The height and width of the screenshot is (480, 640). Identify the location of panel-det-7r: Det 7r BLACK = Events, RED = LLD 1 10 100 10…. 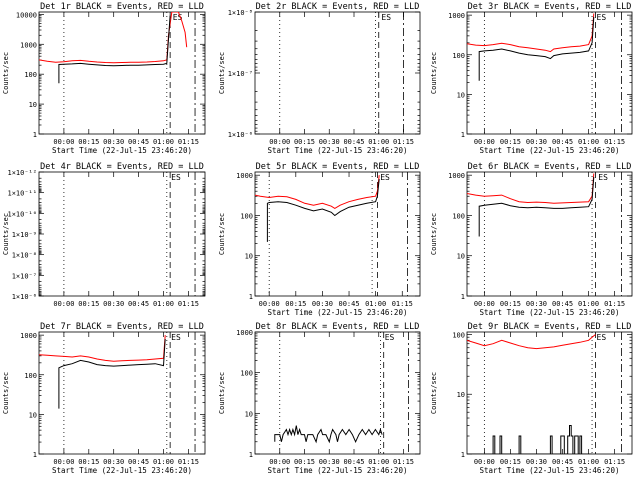
(104, 398).